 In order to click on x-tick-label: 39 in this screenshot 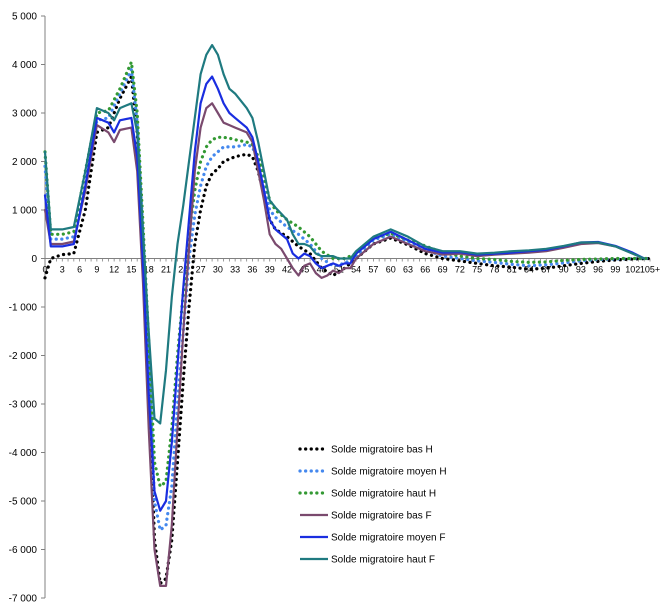, I will do `click(270, 270)`.